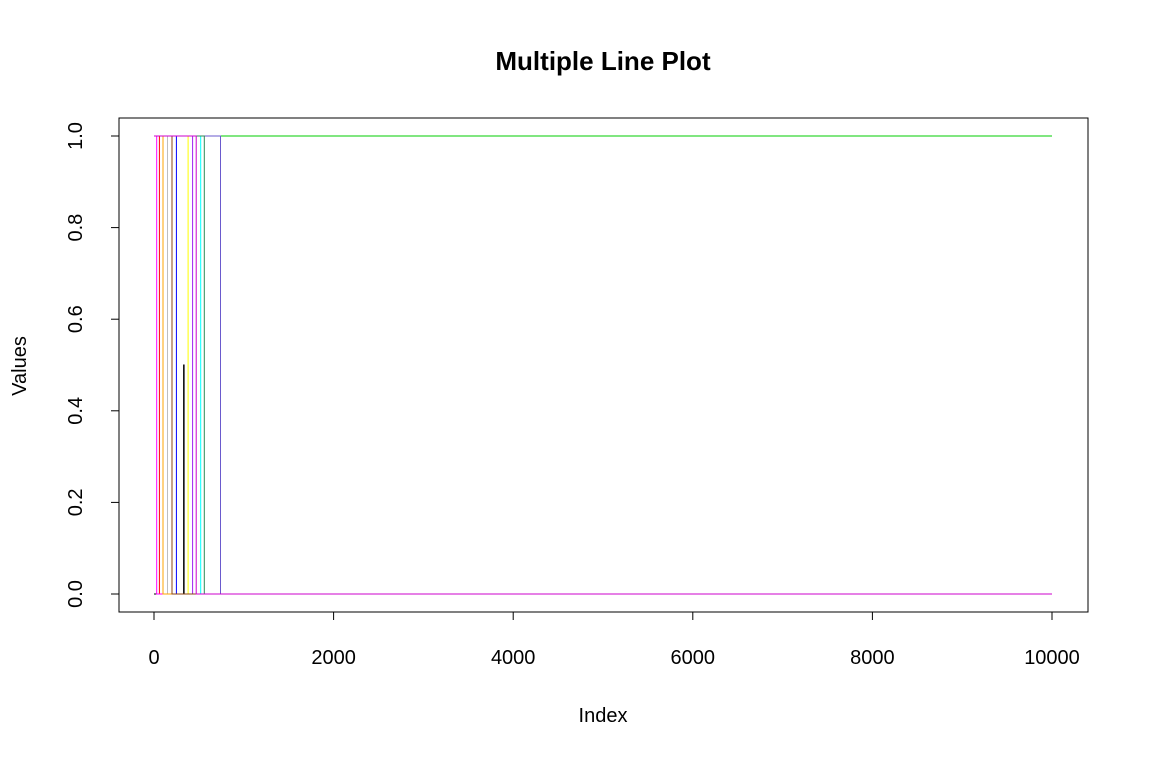 The width and height of the screenshot is (1149, 759). What do you see at coordinates (20, 366) in the screenshot?
I see `y-axis-label: Values` at bounding box center [20, 366].